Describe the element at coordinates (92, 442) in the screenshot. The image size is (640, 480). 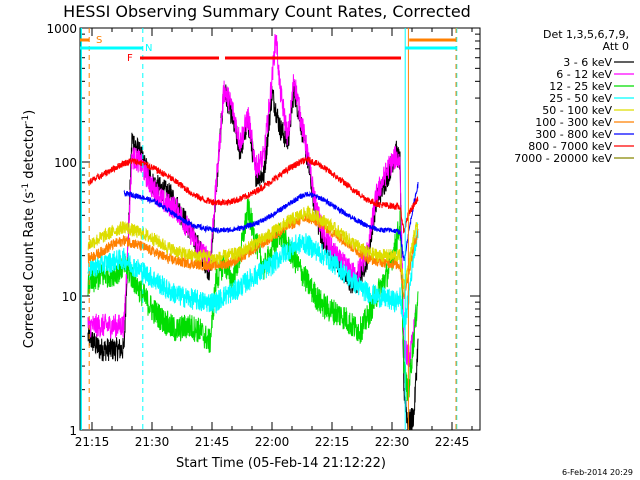
I see `x-tick-label: 21:15` at that location.